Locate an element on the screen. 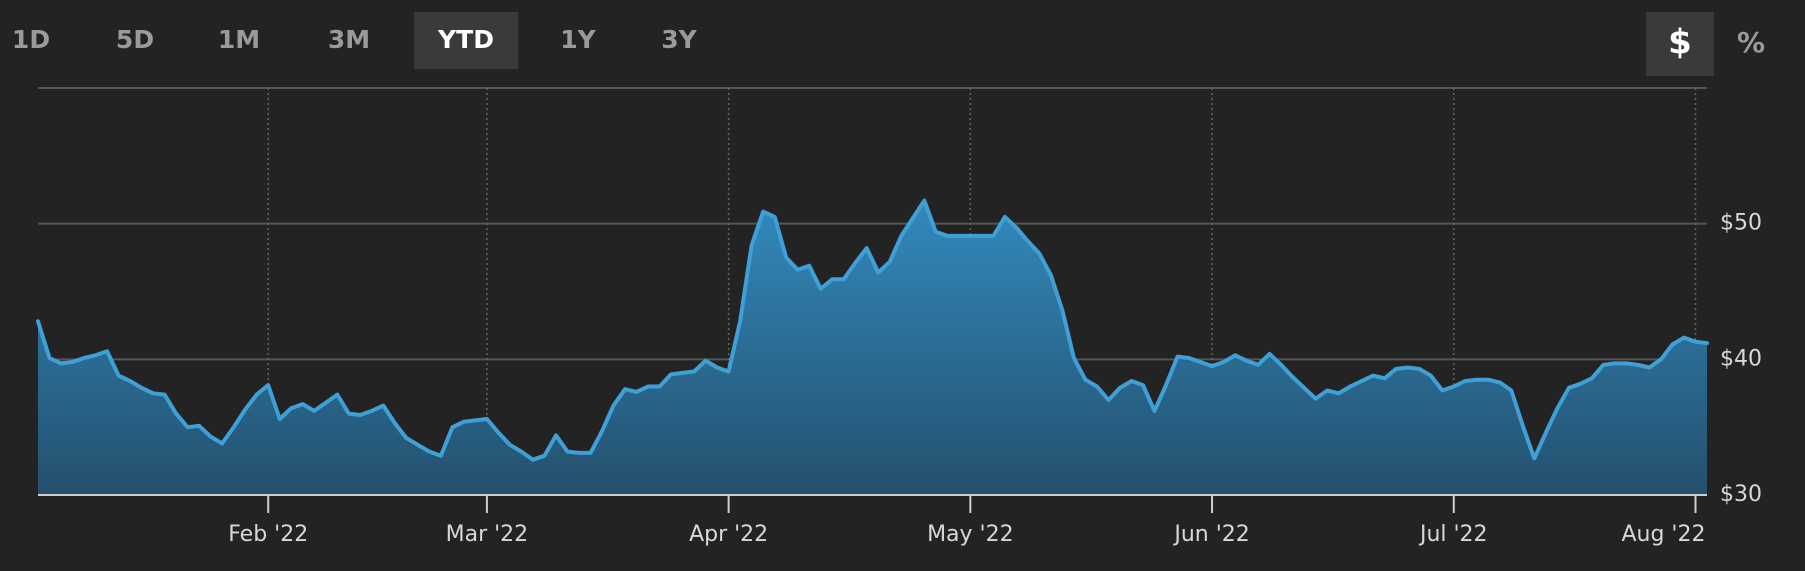 The image size is (1805, 571). x-tick-label: Feb '22 is located at coordinates (268, 534).